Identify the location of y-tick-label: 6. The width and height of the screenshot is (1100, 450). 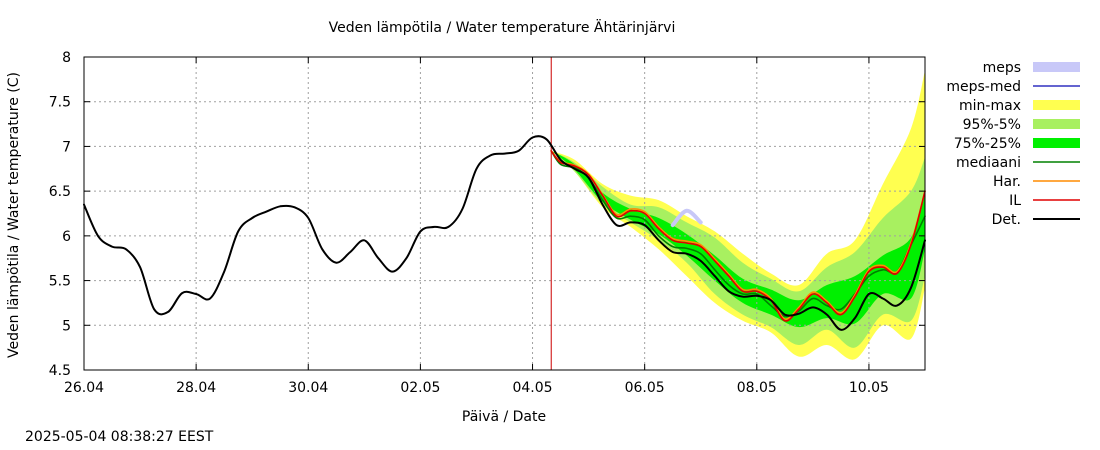
(66, 237).